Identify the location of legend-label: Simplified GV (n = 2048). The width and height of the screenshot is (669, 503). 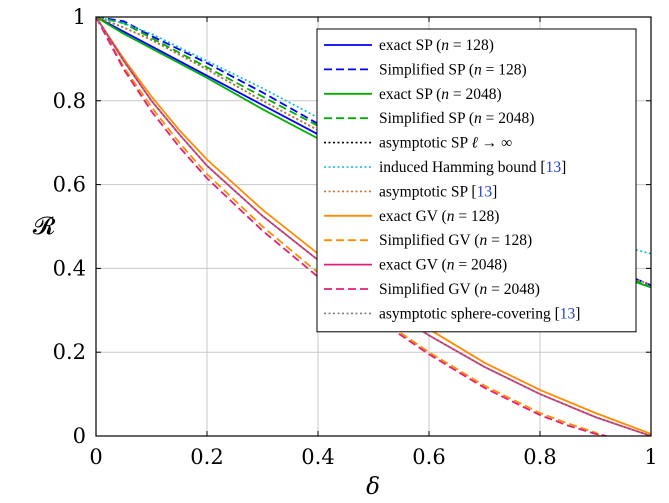
(459, 289).